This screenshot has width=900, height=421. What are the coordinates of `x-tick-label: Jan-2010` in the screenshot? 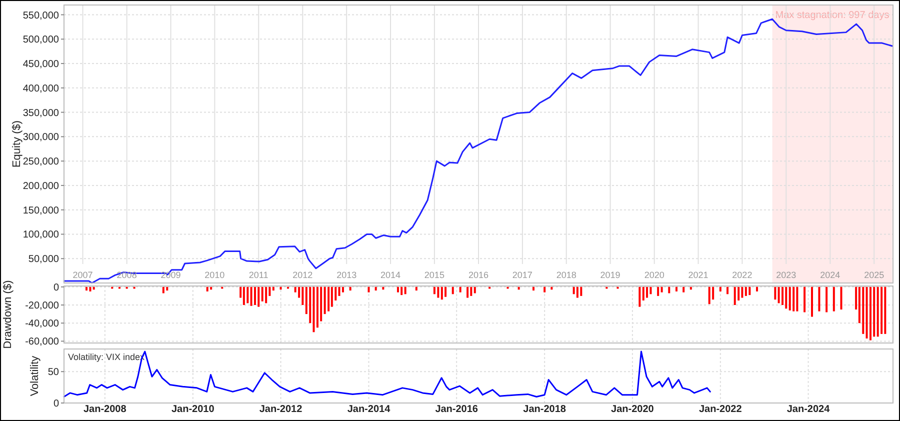 It's located at (193, 409).